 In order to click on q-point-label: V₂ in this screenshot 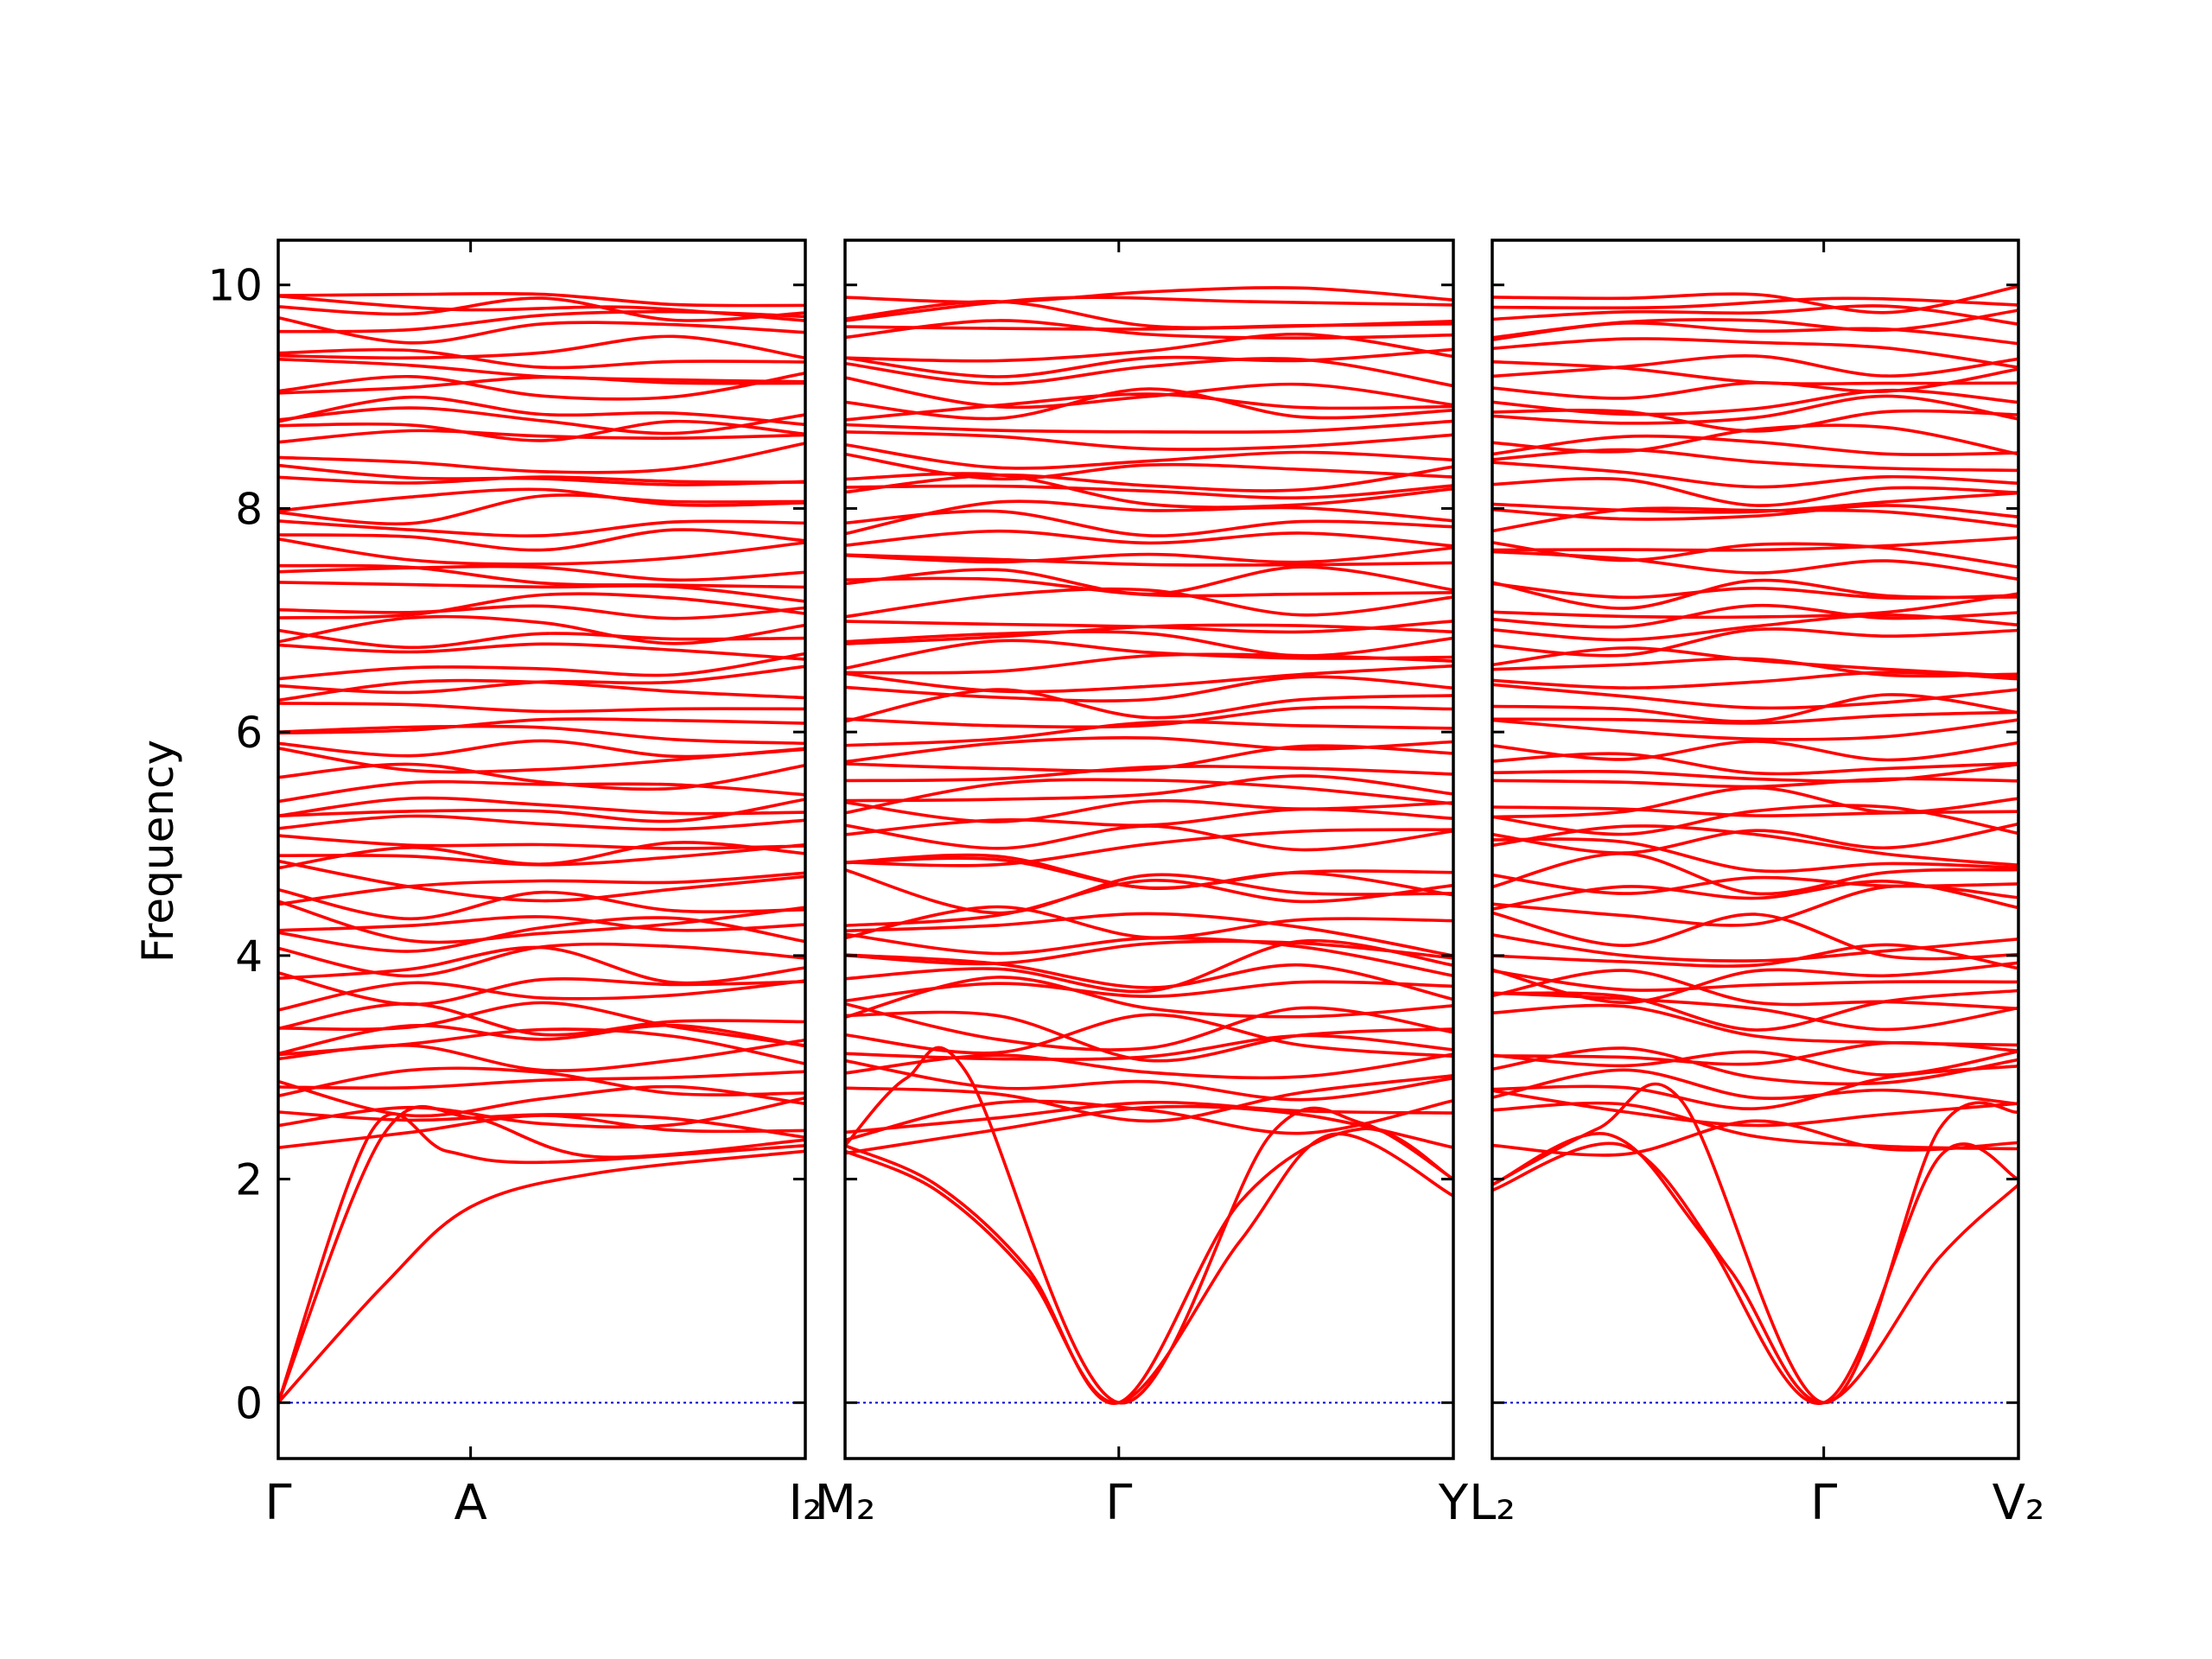, I will do `click(2019, 1503)`.